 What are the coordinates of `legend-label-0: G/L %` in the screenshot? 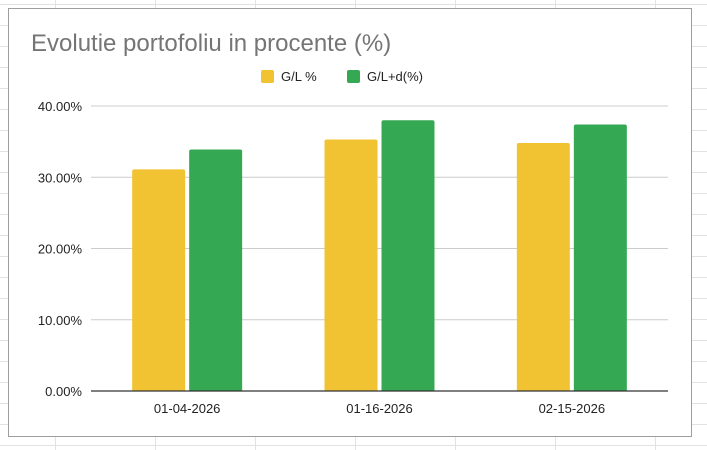 It's located at (299, 76).